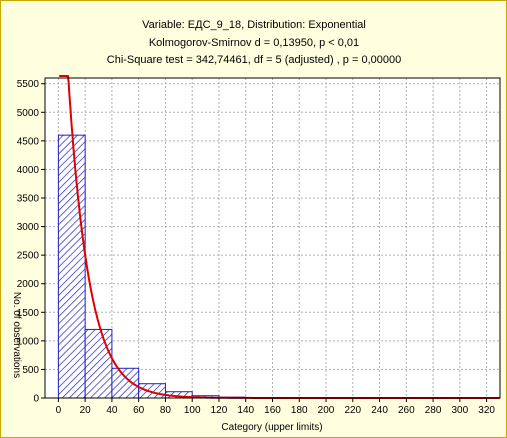  Describe the element at coordinates (28, 170) in the screenshot. I see `y-tick-label: 4000` at that location.